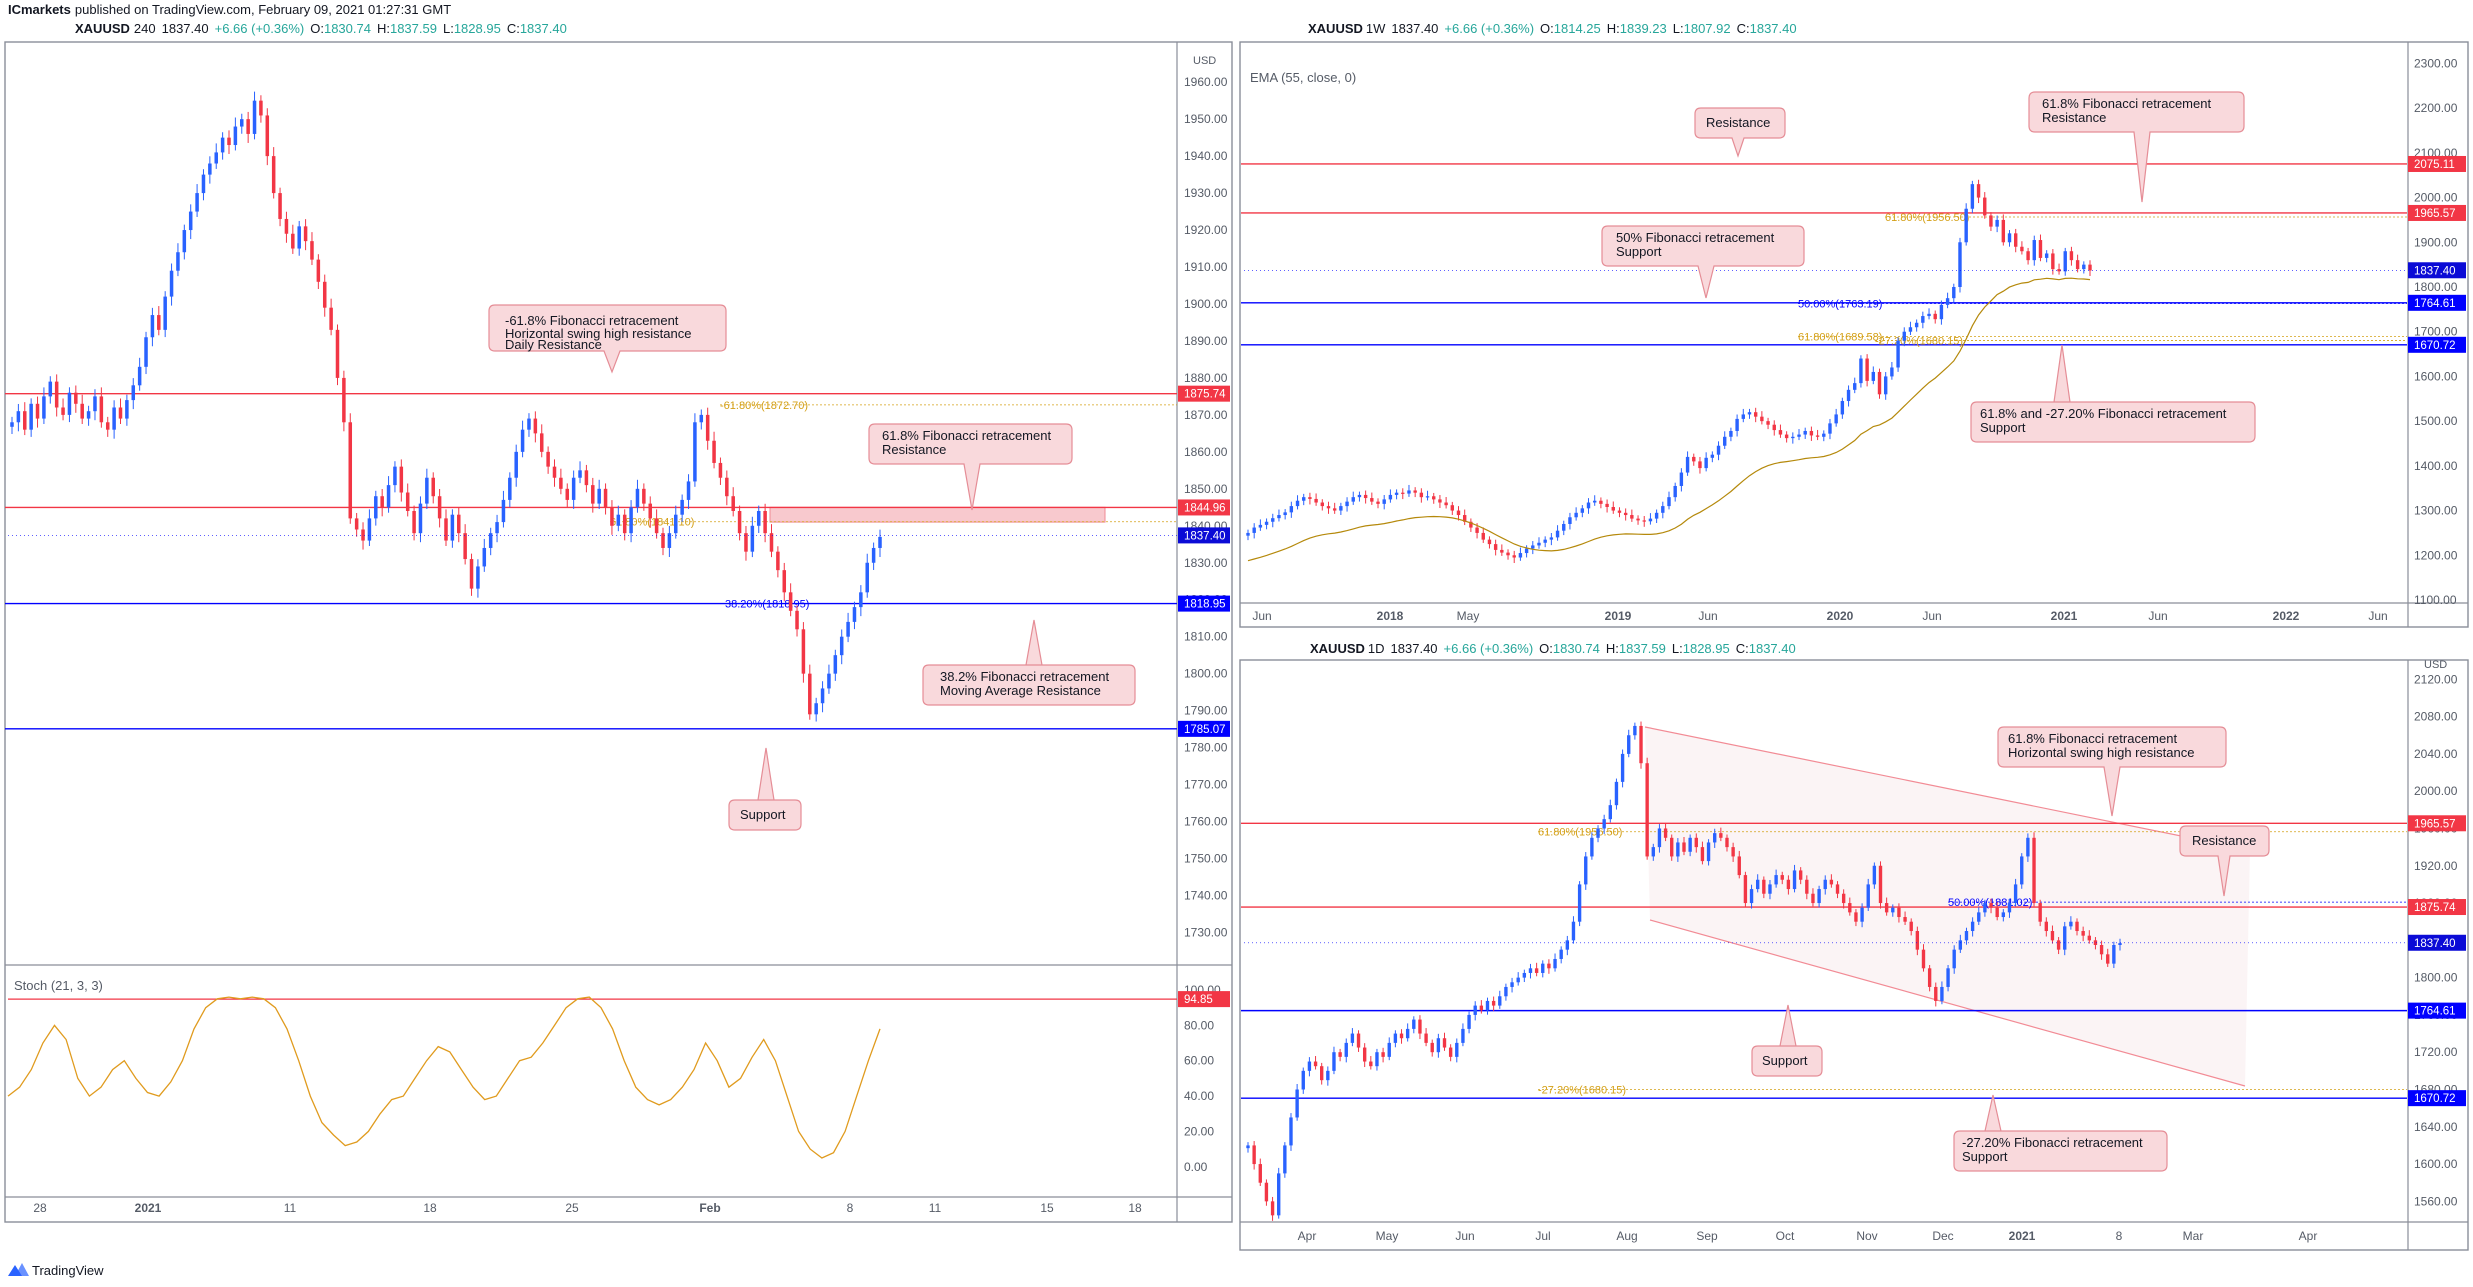 The width and height of the screenshot is (2473, 1287). I want to click on w1-y-tick-label: 1800.00, so click(2436, 287).